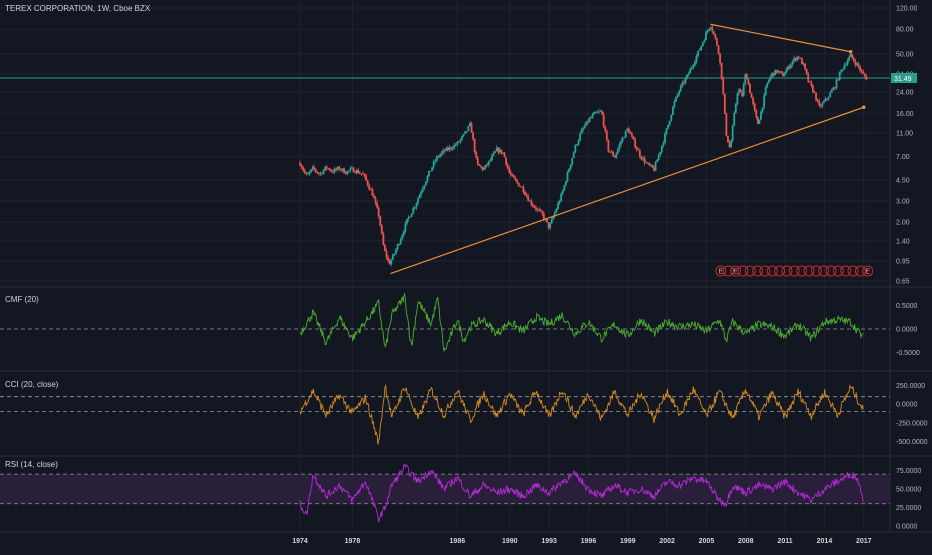  Describe the element at coordinates (850, 51) in the screenshot. I see `trendline-end-marker` at that location.